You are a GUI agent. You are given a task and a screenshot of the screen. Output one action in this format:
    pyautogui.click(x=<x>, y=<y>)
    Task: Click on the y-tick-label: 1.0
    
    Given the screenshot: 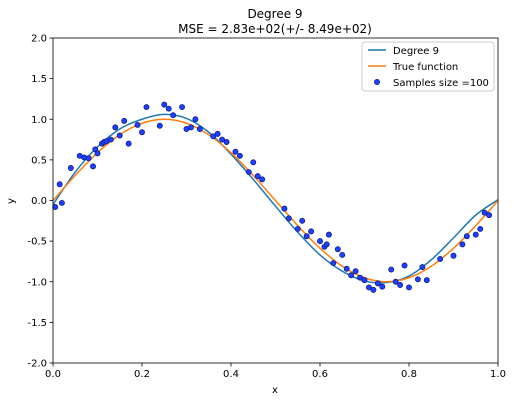 What is the action you would take?
    pyautogui.click(x=39, y=120)
    